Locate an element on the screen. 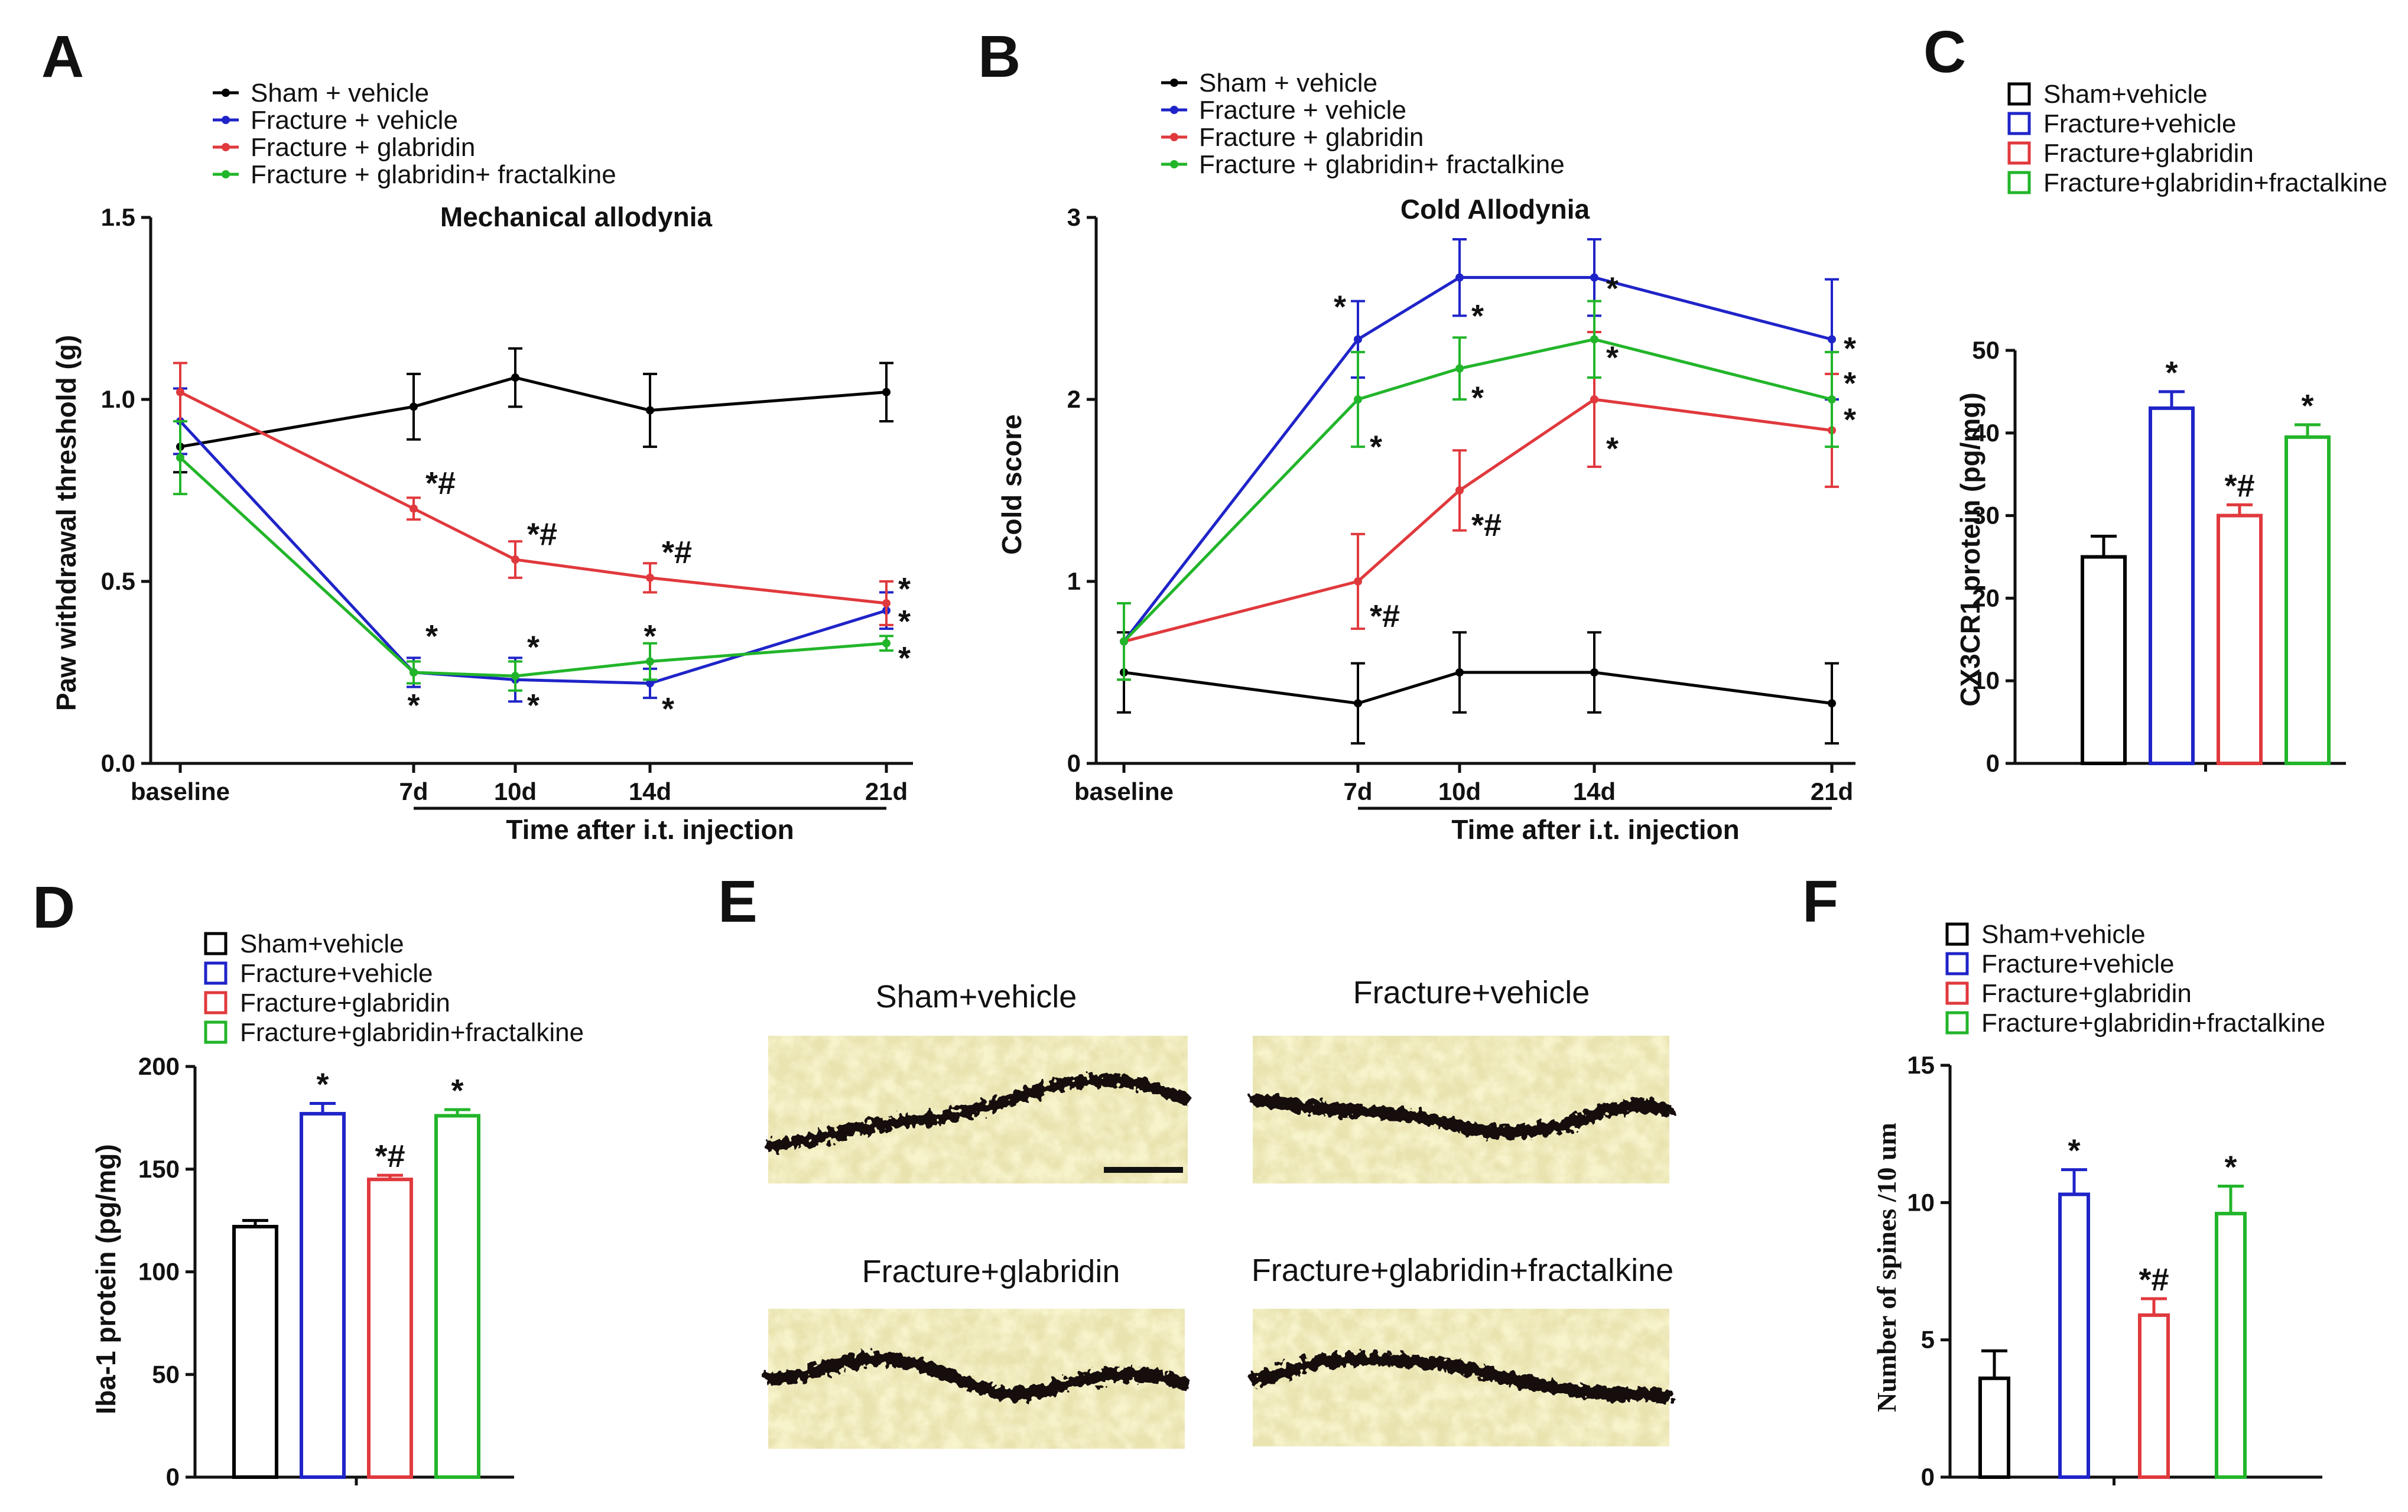  chart-c-legend-swatch is located at coordinates (2019, 94).